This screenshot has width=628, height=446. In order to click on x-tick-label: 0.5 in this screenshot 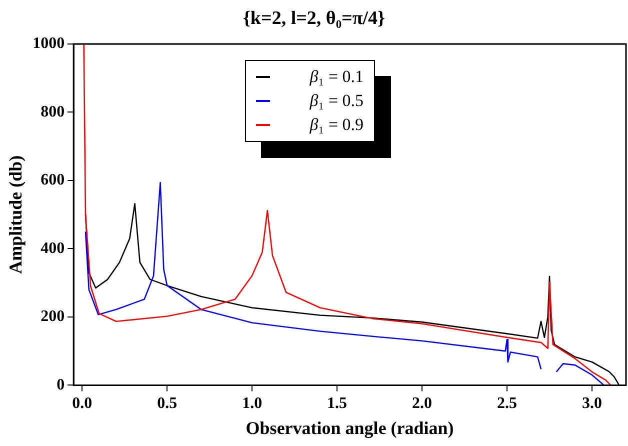, I will do `click(167, 403)`.